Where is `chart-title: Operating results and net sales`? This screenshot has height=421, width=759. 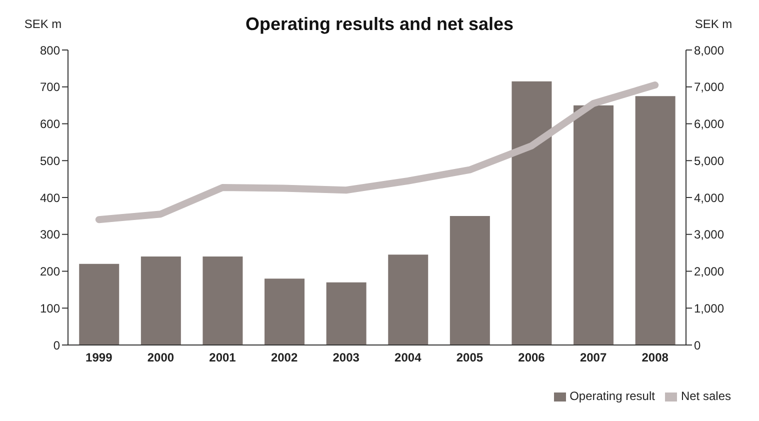
chart-title: Operating results and net sales is located at coordinates (379, 24).